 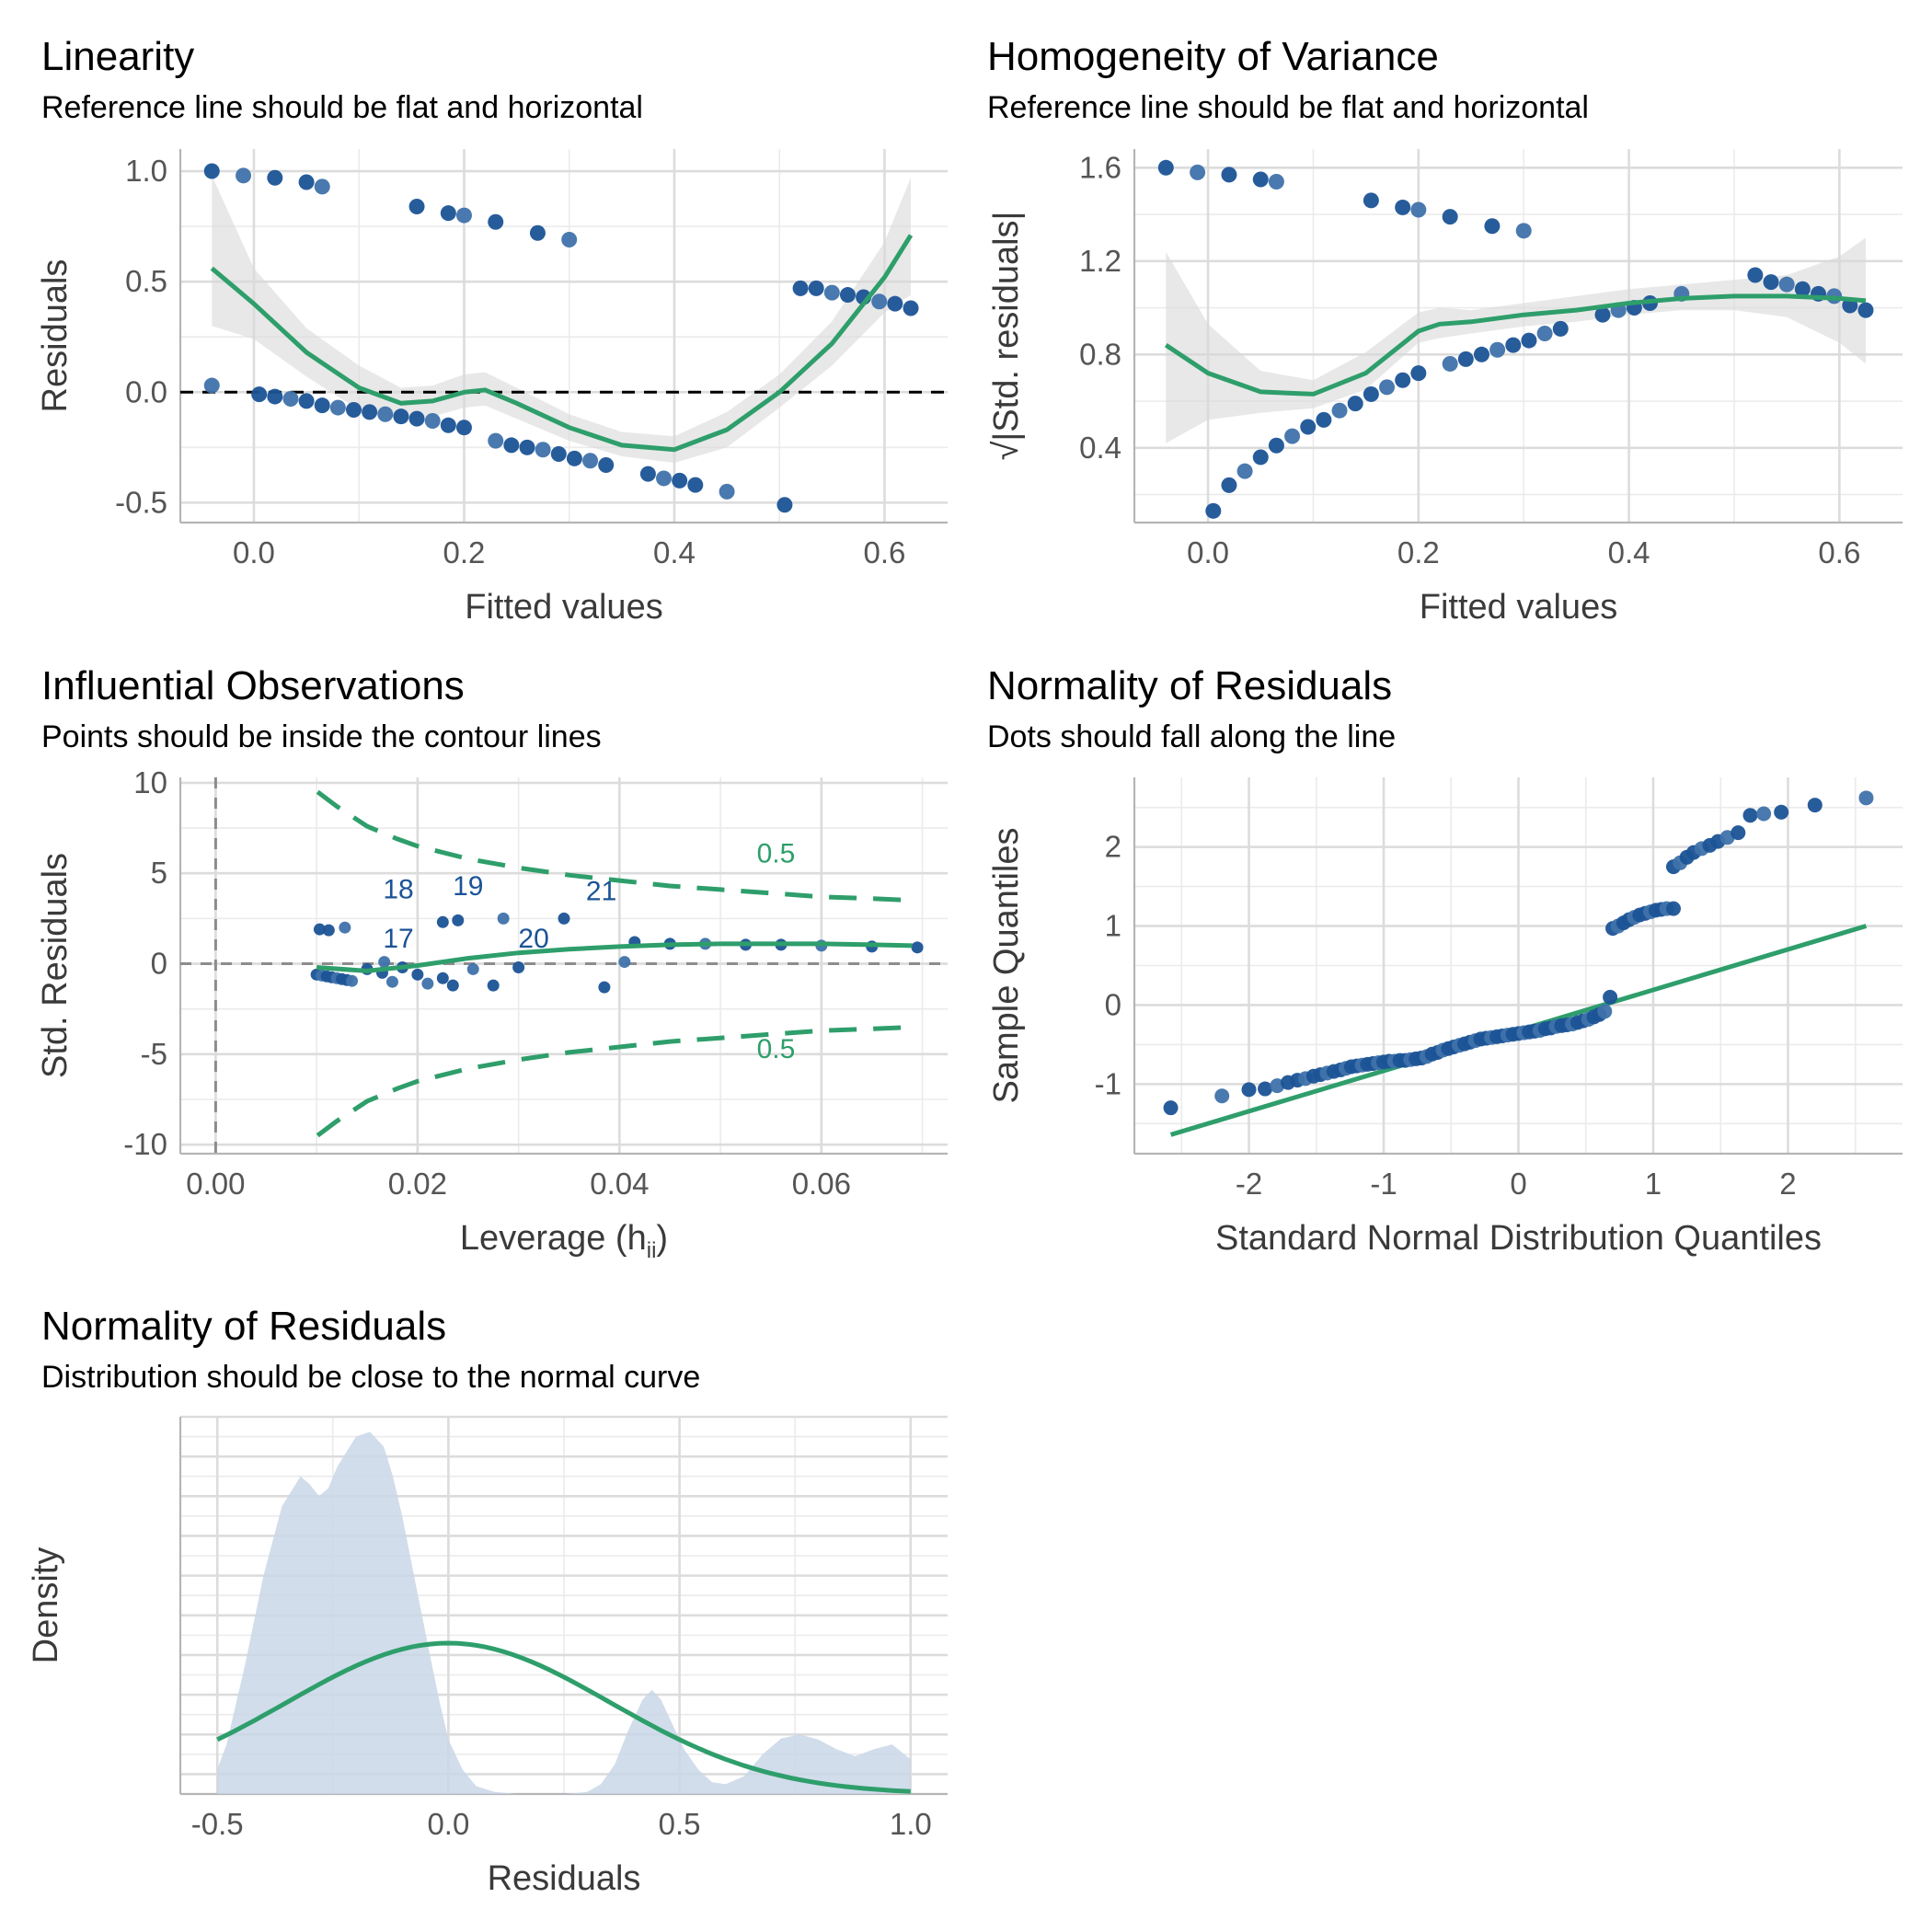 What do you see at coordinates (253, 685) in the screenshot?
I see `influential-title: Influential Observations` at bounding box center [253, 685].